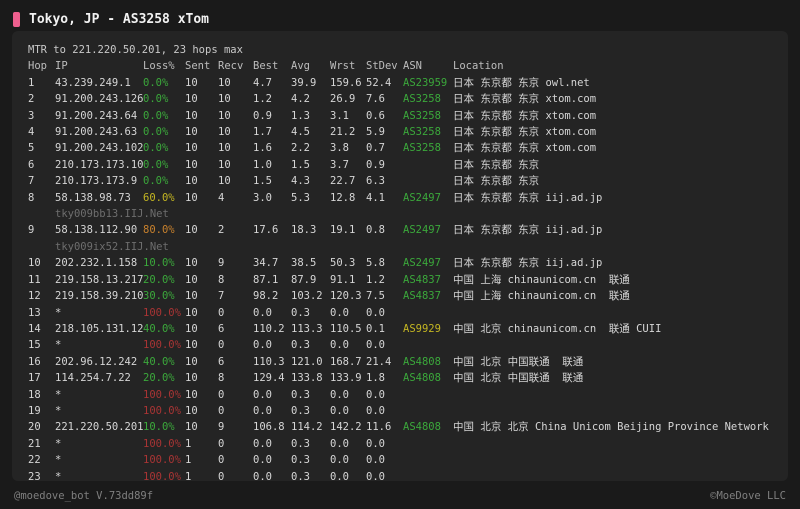 The image size is (800, 509). Describe the element at coordinates (262, 115) in the screenshot. I see `best-cell: 0.9` at that location.